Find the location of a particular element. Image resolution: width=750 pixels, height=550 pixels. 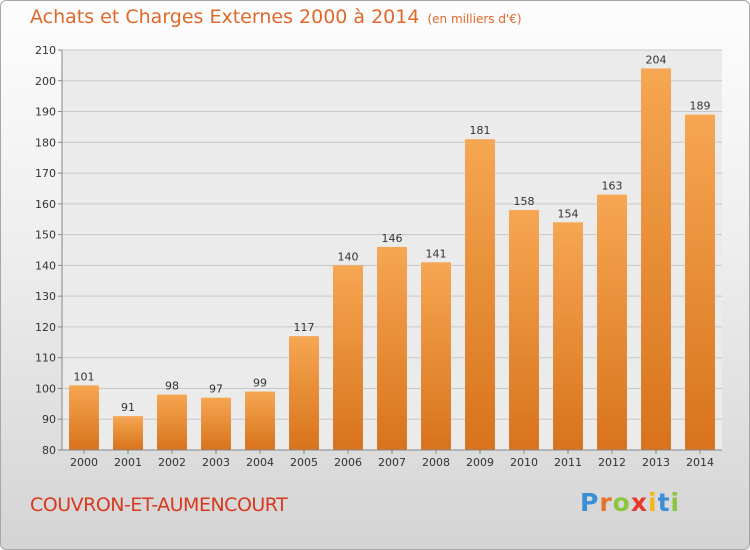

x-tick-label: 2000 is located at coordinates (84, 462).